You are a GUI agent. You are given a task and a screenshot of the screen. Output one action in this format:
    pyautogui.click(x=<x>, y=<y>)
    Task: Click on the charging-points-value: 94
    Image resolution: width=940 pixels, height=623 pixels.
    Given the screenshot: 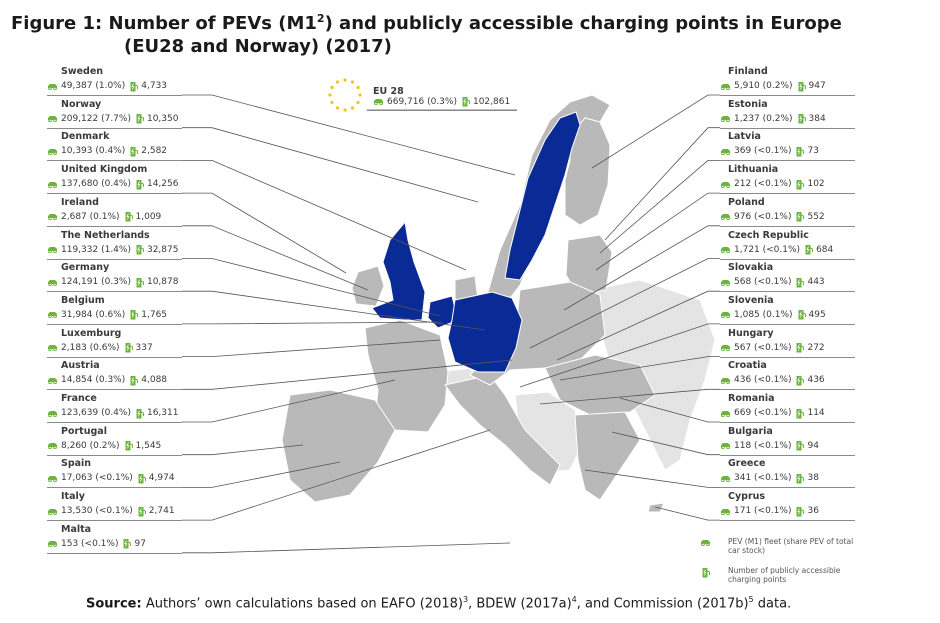 What is the action you would take?
    pyautogui.click(x=813, y=445)
    